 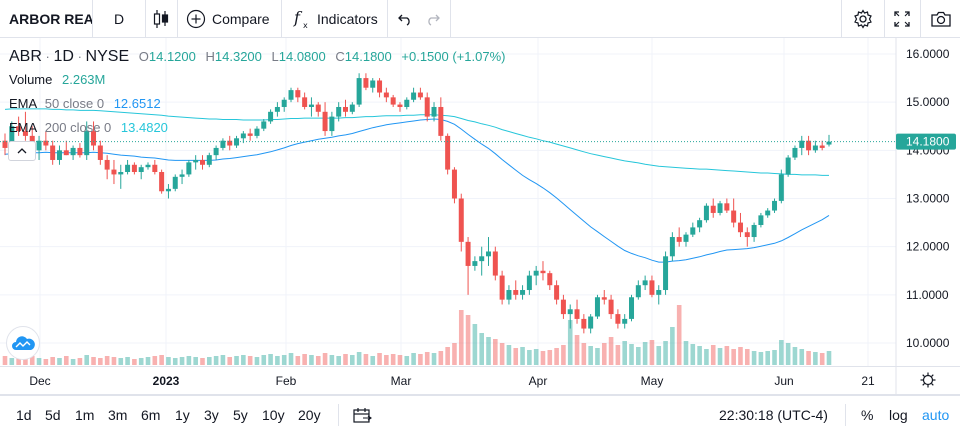 I want to click on redo-button, so click(x=433, y=19).